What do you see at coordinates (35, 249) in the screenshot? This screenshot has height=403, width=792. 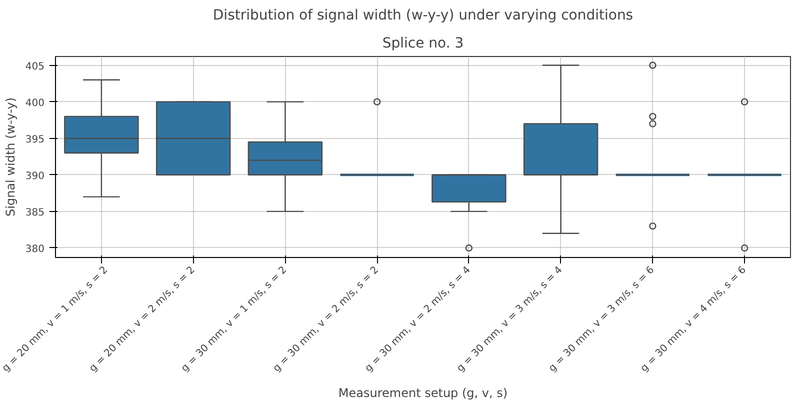 I see `y-tick-label: 380` at bounding box center [35, 249].